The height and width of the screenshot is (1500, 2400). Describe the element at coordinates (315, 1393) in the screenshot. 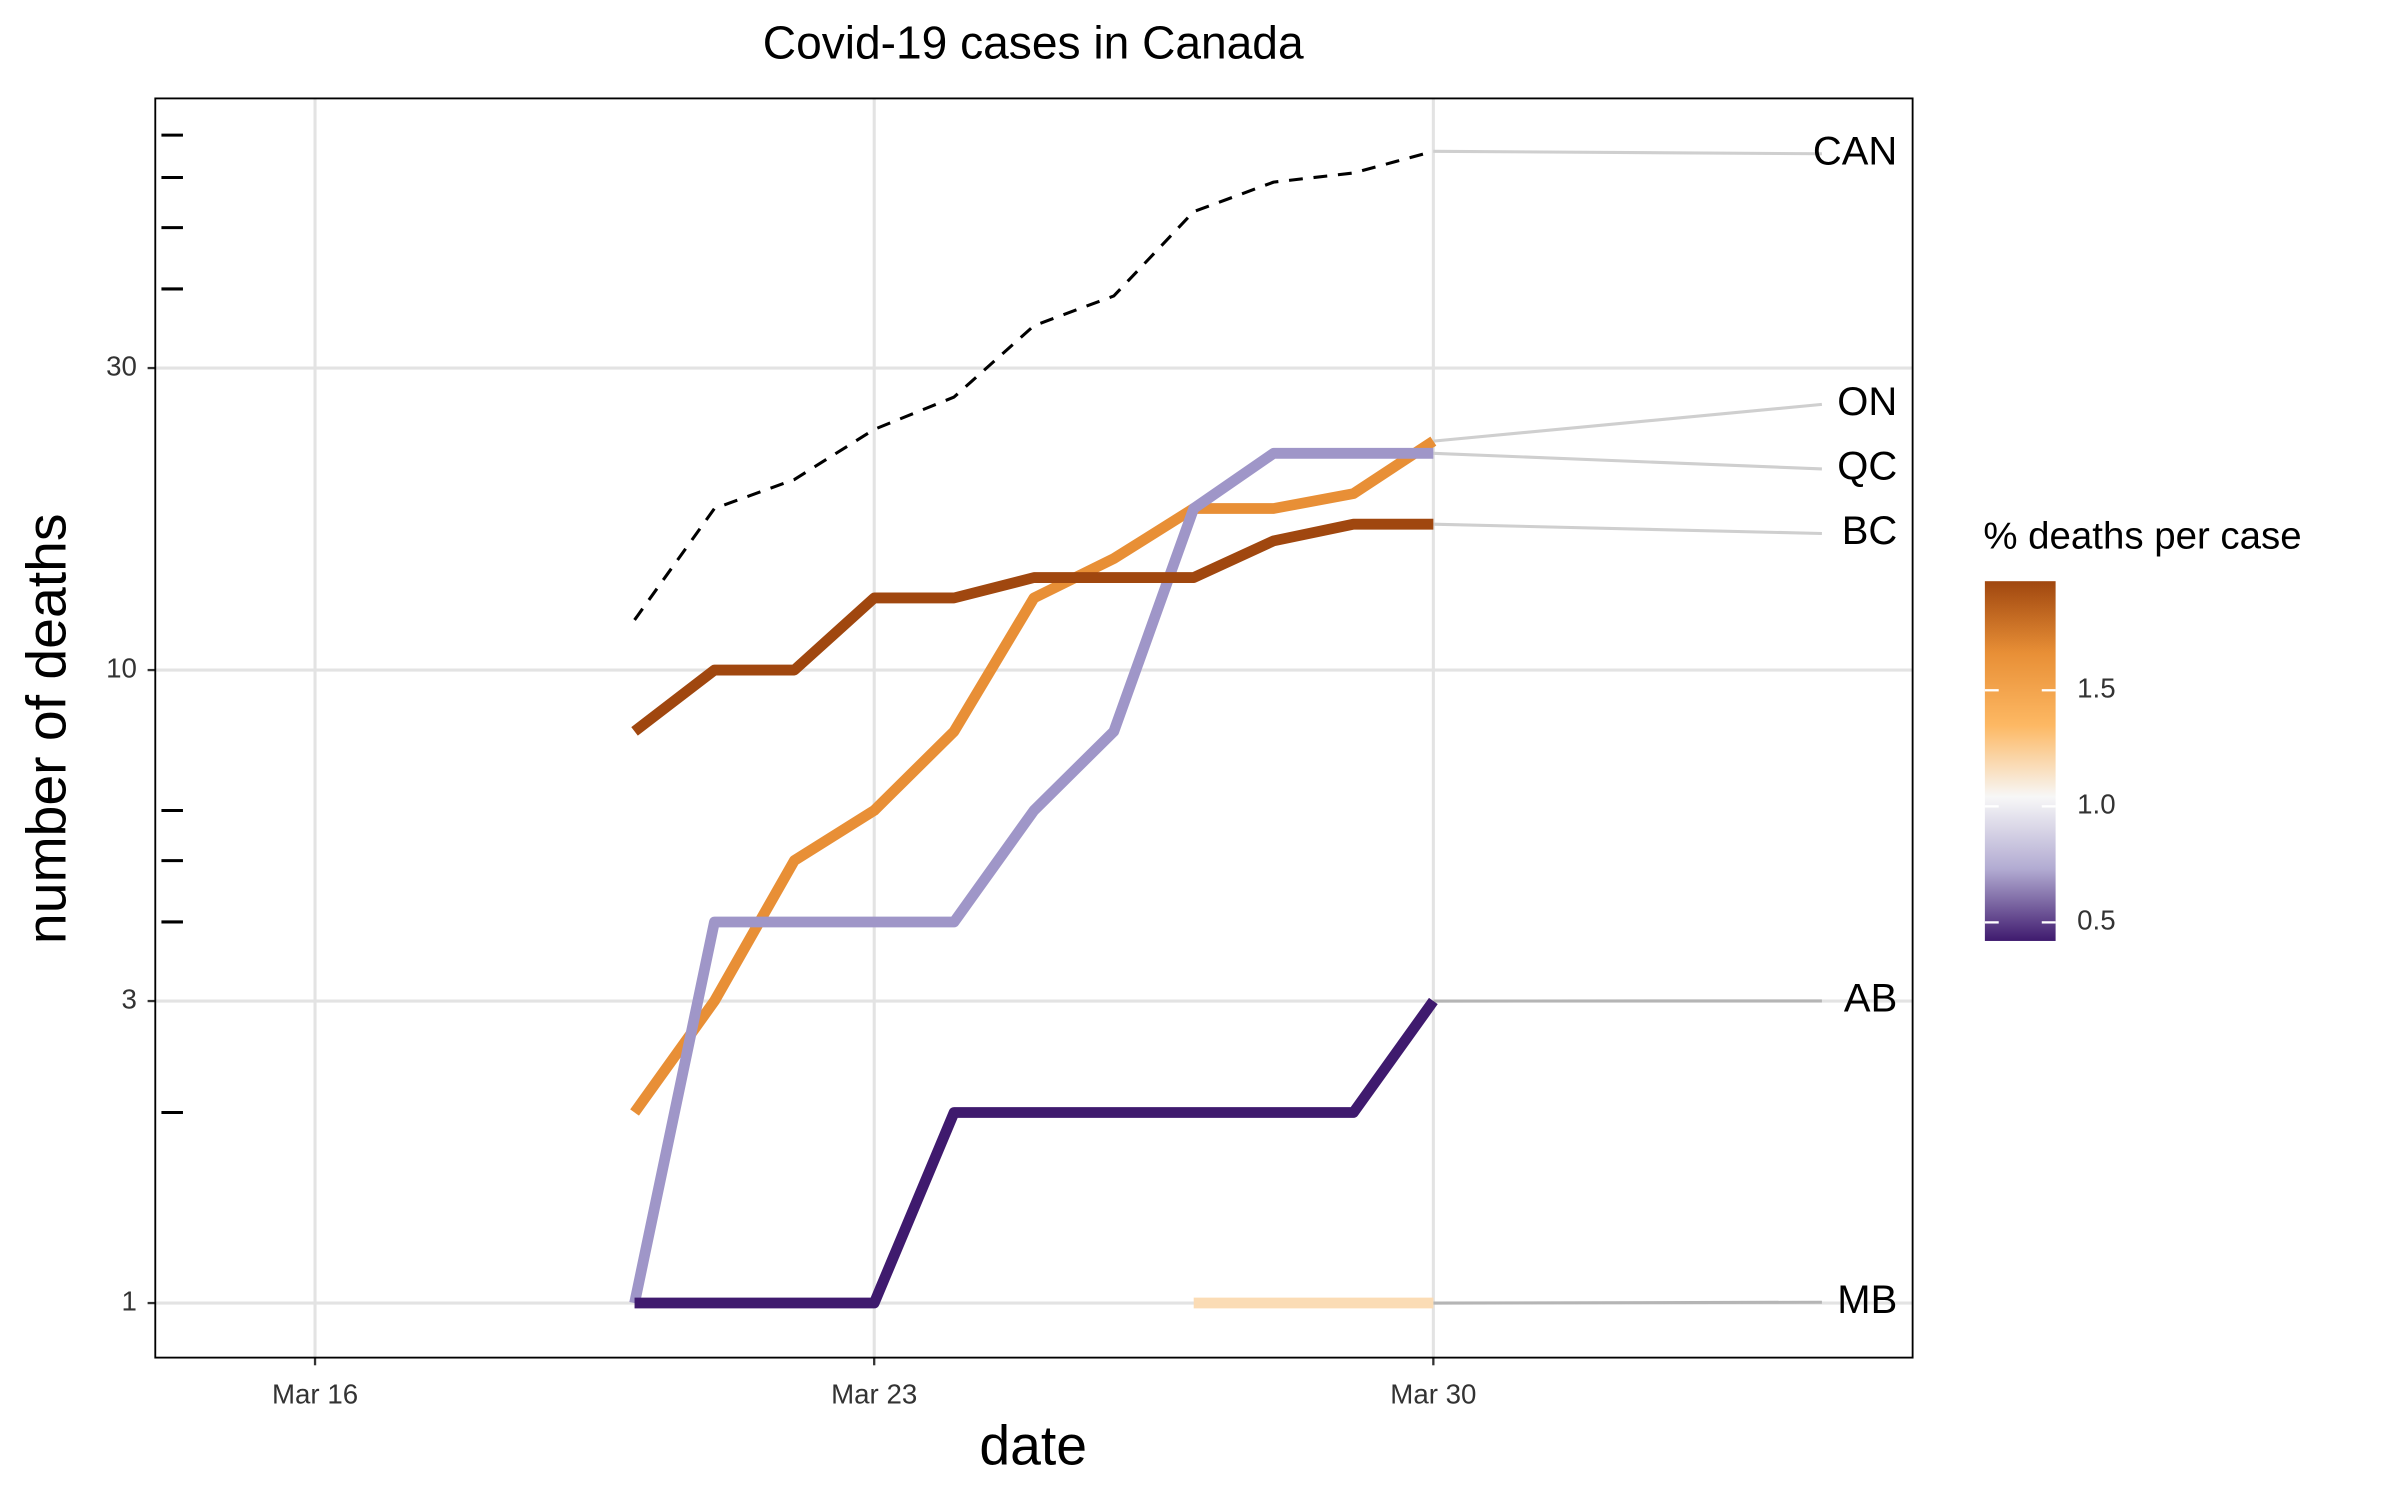

I see `x-tick-label: Mar 16` at that location.